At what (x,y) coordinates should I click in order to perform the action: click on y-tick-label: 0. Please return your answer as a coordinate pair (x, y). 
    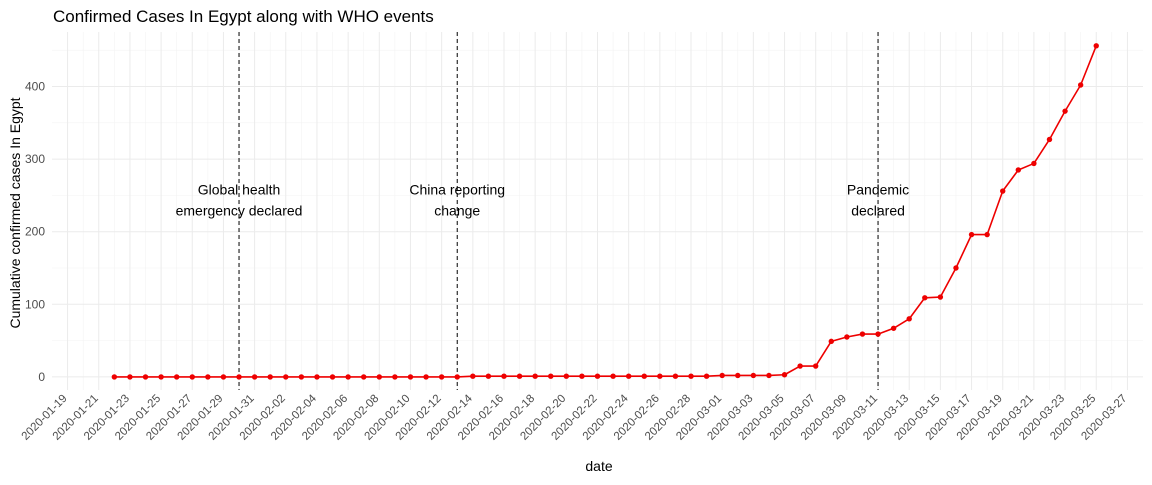
    Looking at the image, I should click on (41, 377).